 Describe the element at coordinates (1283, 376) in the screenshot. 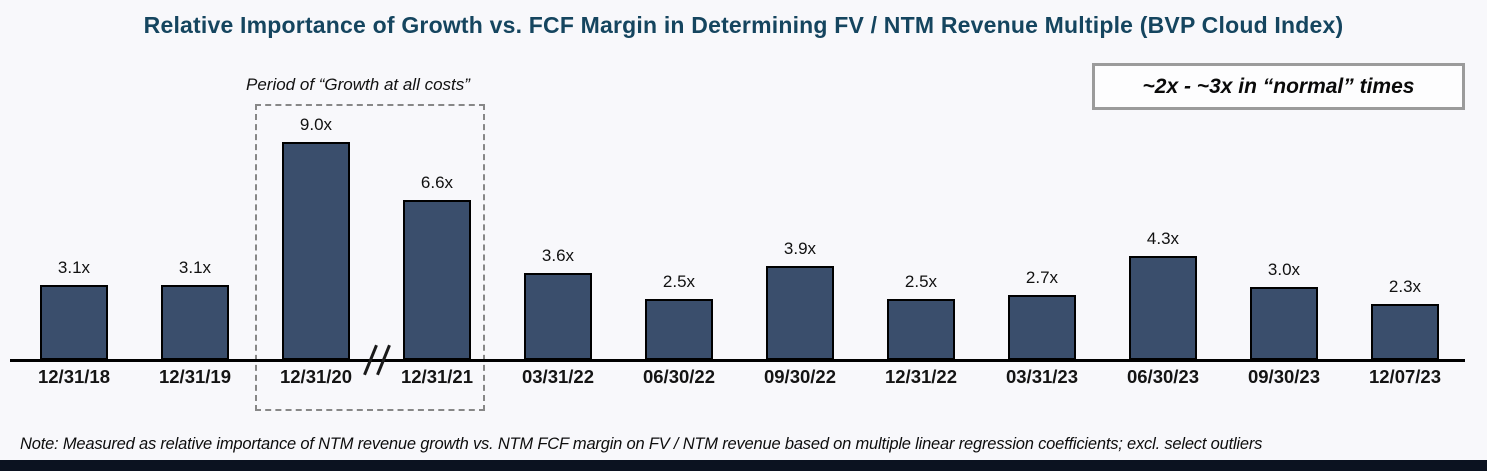

I see `x-tick-label: 09/30/23` at that location.